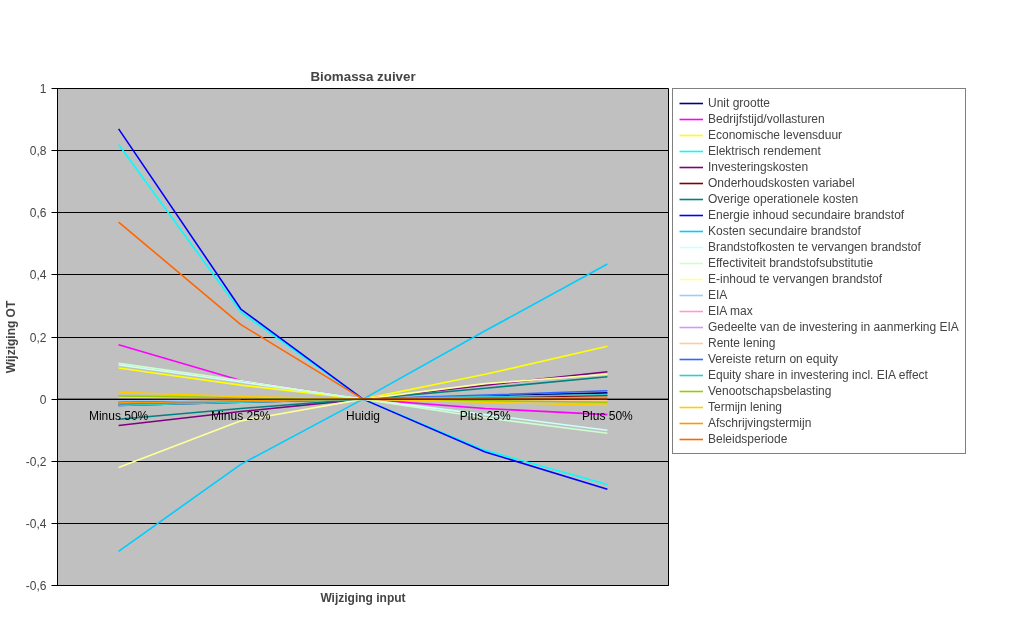 The height and width of the screenshot is (625, 1031). I want to click on y-tick-label: 0,2, so click(38, 337).